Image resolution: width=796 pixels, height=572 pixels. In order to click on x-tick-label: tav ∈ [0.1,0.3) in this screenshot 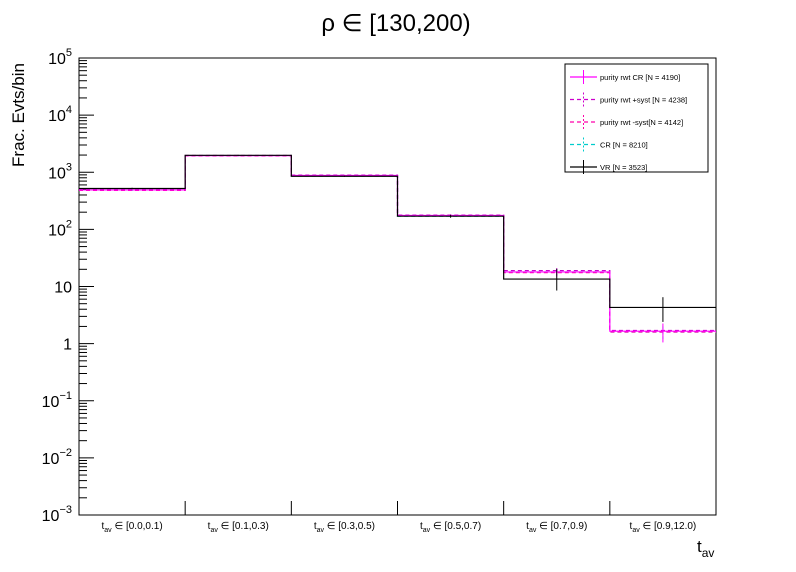, I will do `click(238, 527)`.